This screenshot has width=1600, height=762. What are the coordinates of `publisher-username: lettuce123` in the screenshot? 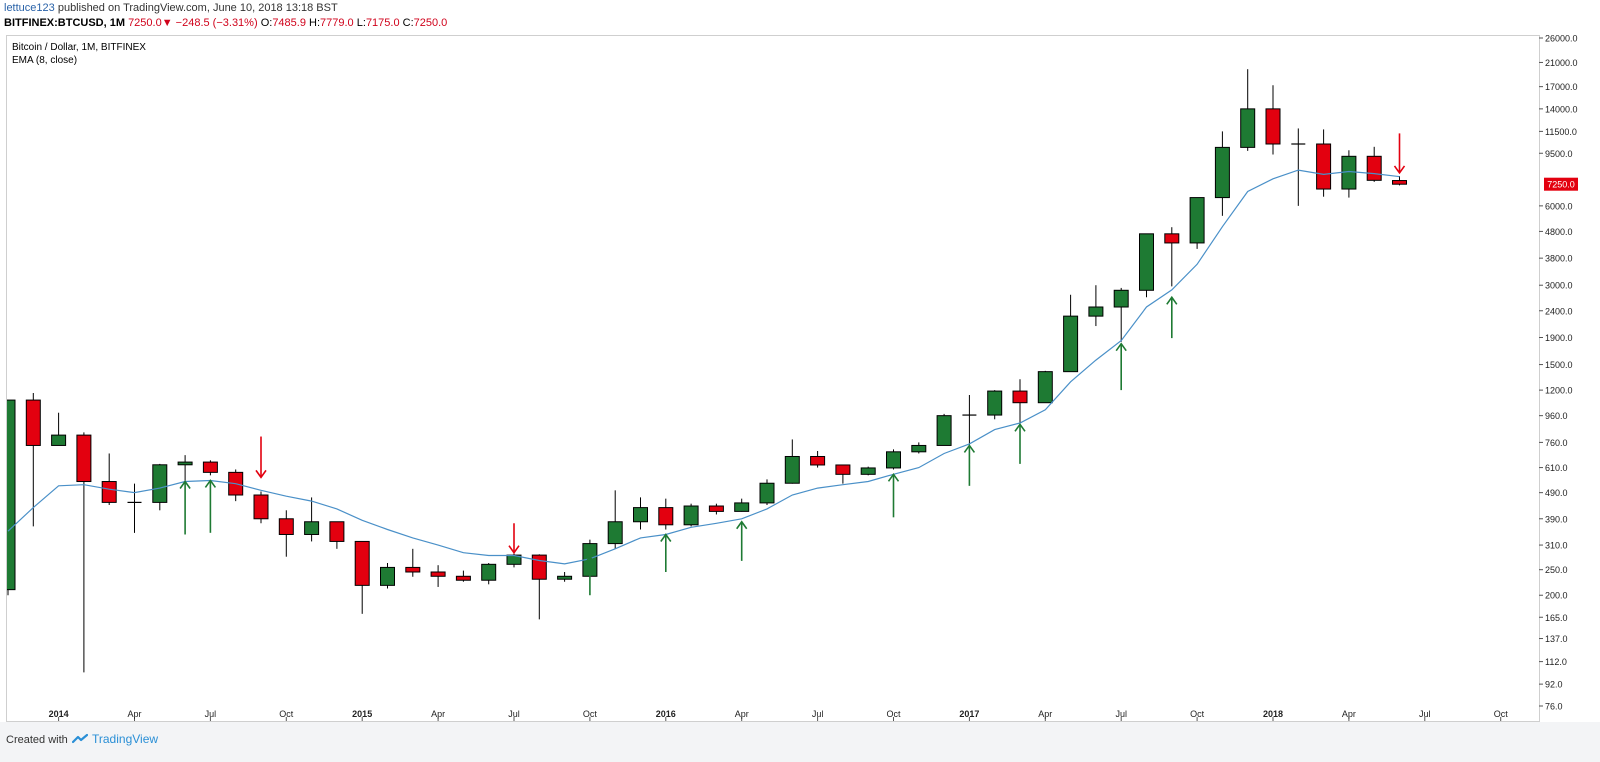 It's located at (29, 8).